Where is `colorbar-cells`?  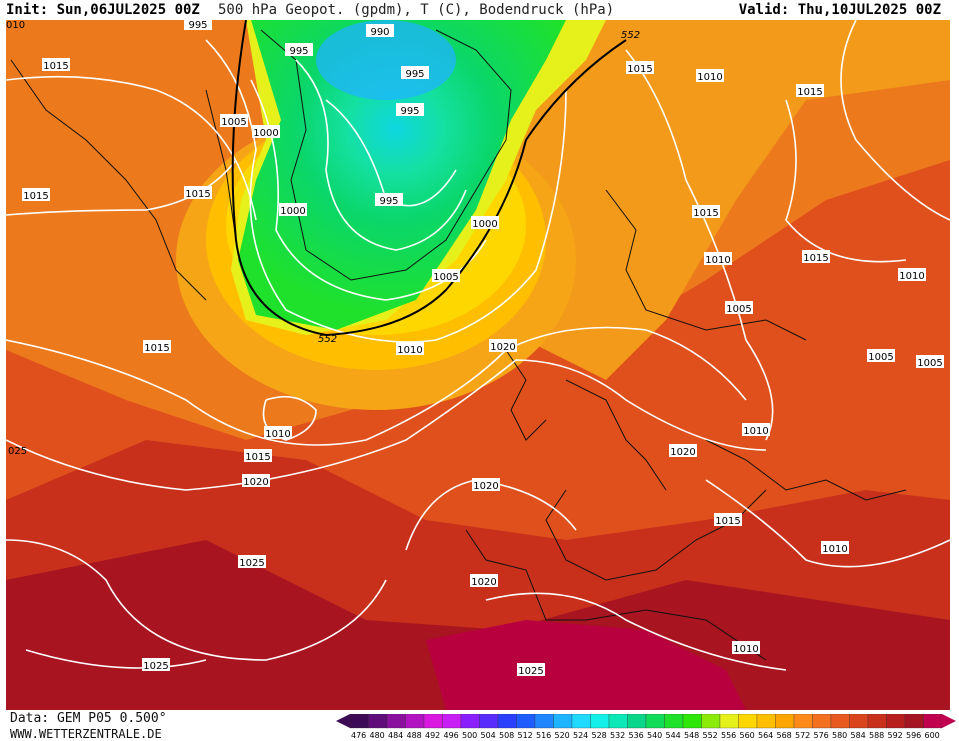
colorbar-cells is located at coordinates (646, 721).